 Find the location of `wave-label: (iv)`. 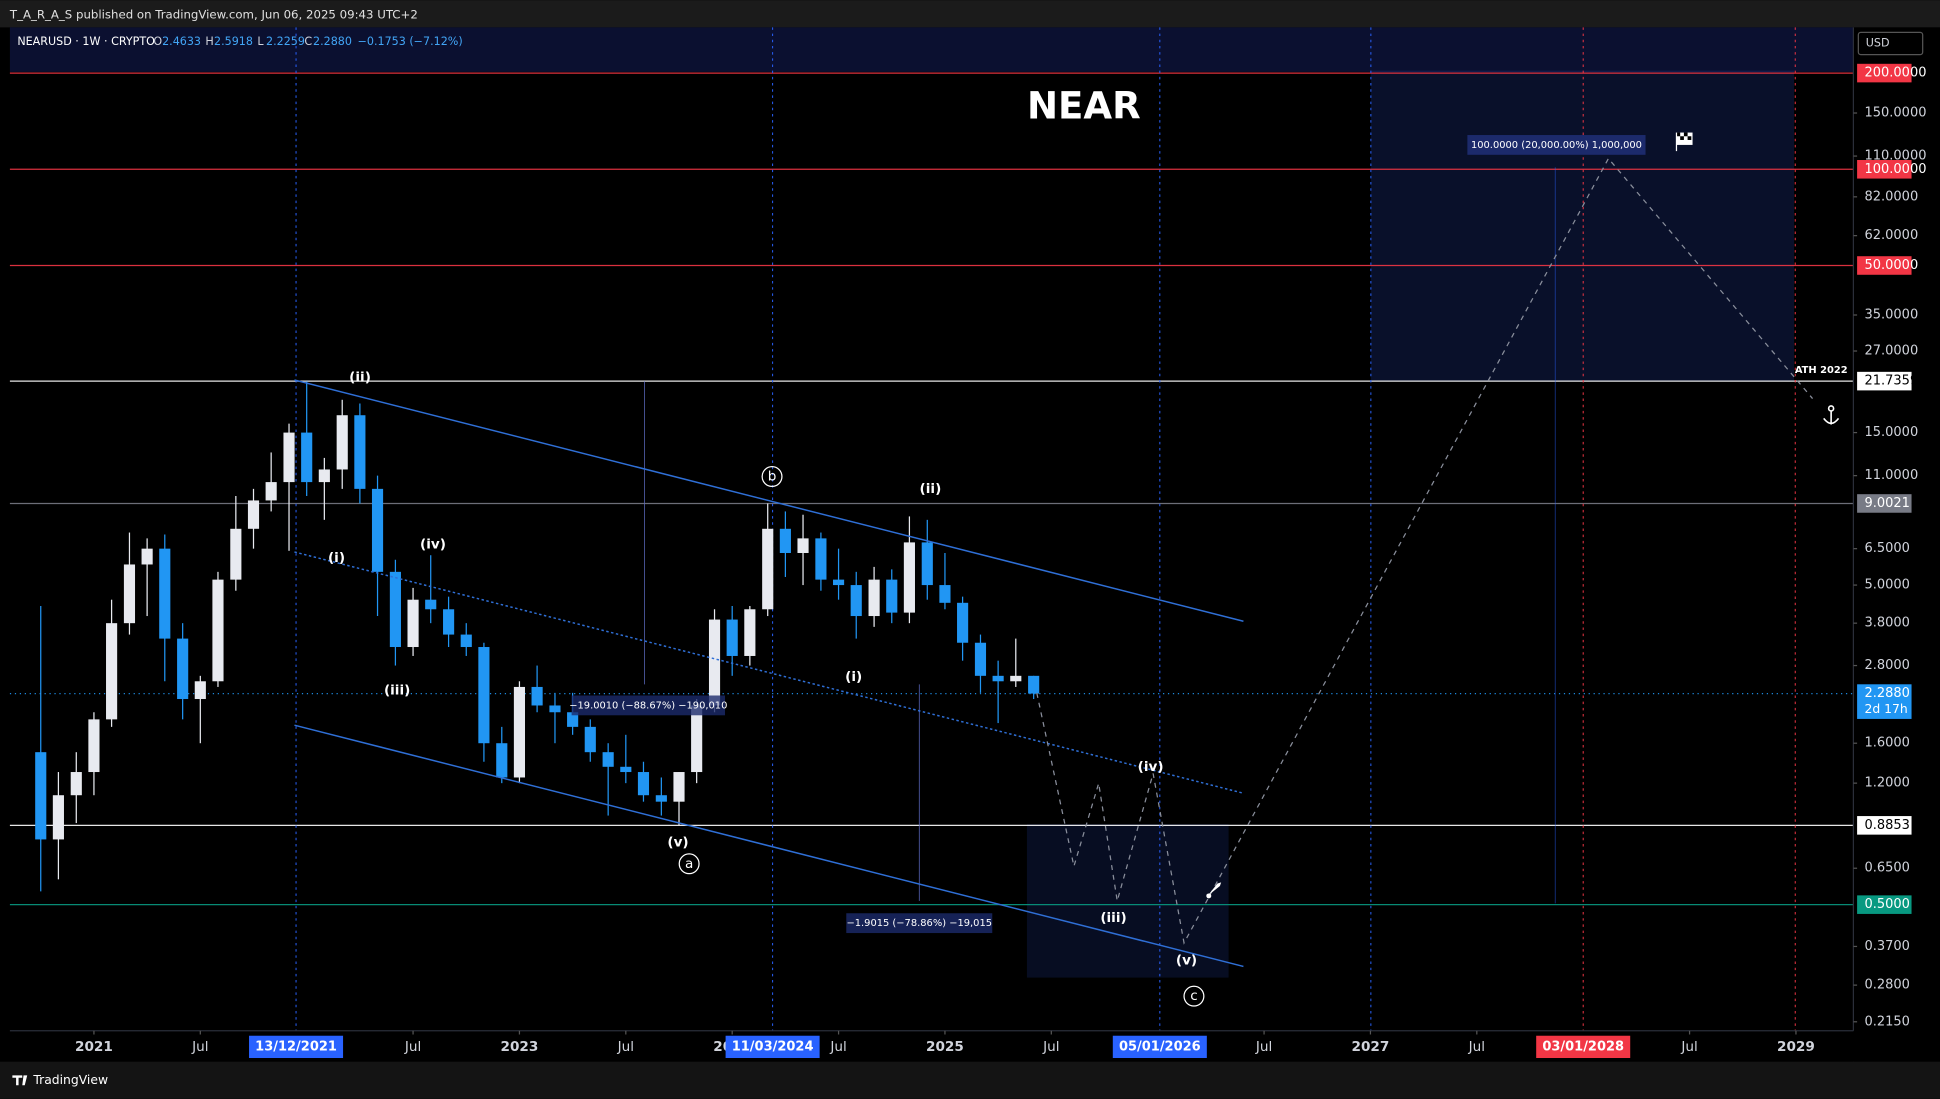

wave-label: (iv) is located at coordinates (433, 545).